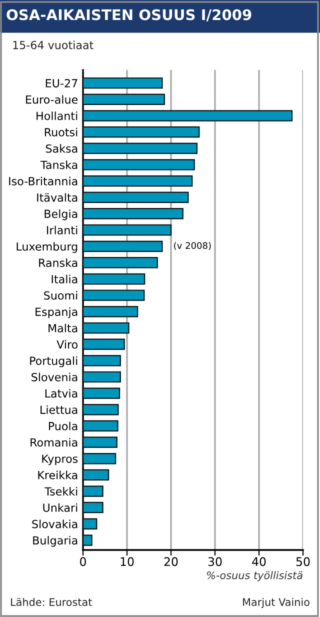 The width and height of the screenshot is (320, 617). What do you see at coordinates (58, 475) in the screenshot?
I see `y-tick-label: Kreikka` at bounding box center [58, 475].